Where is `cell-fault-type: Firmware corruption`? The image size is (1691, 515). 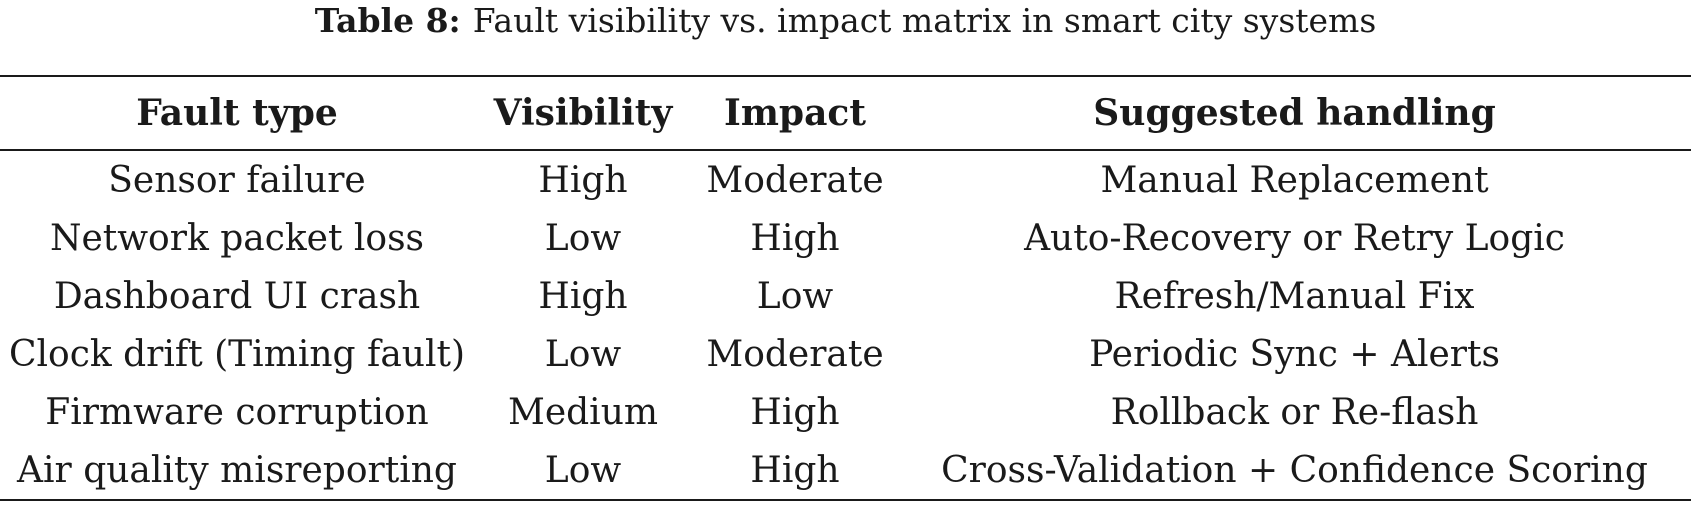
cell-fault-type: Firmware corruption is located at coordinates (237, 412).